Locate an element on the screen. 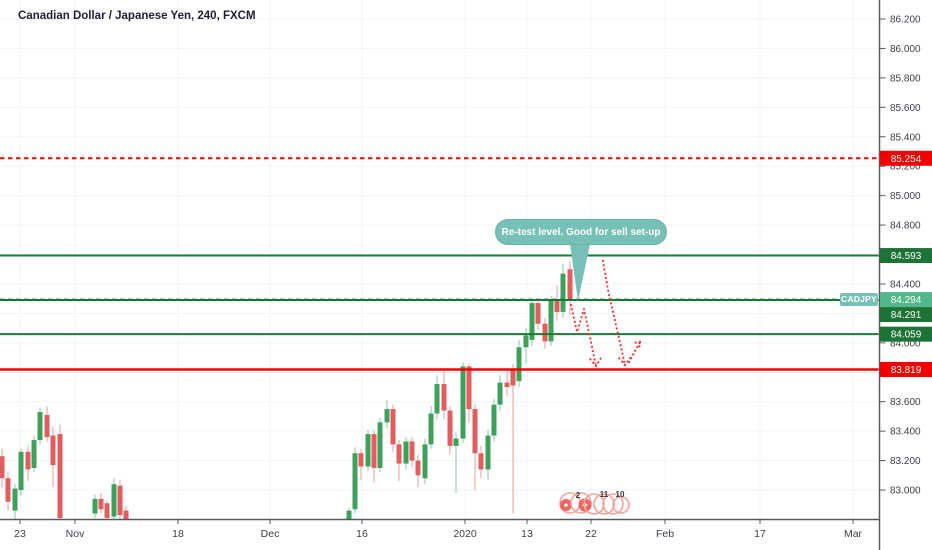 The image size is (932, 550). price-tick-label: 86.000 is located at coordinates (905, 49).